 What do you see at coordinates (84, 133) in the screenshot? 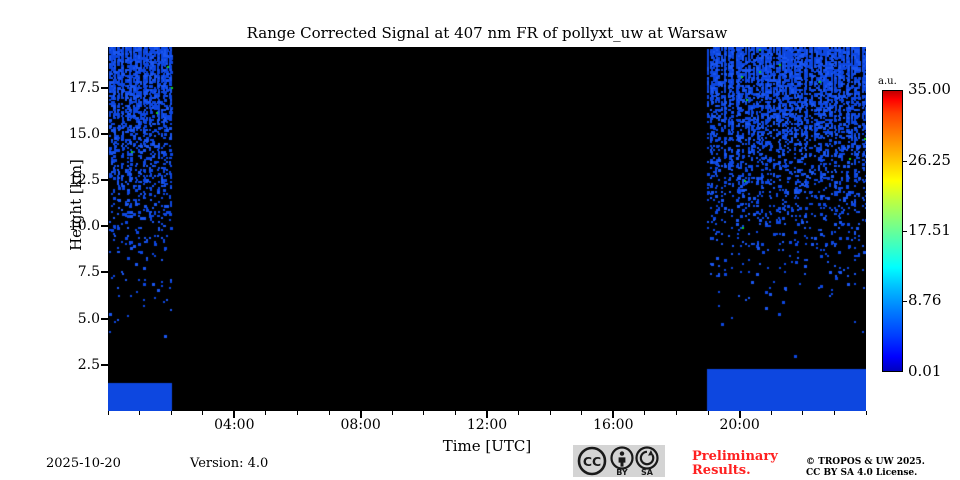
I see `y-axis-tick-label: 15.0` at bounding box center [84, 133].